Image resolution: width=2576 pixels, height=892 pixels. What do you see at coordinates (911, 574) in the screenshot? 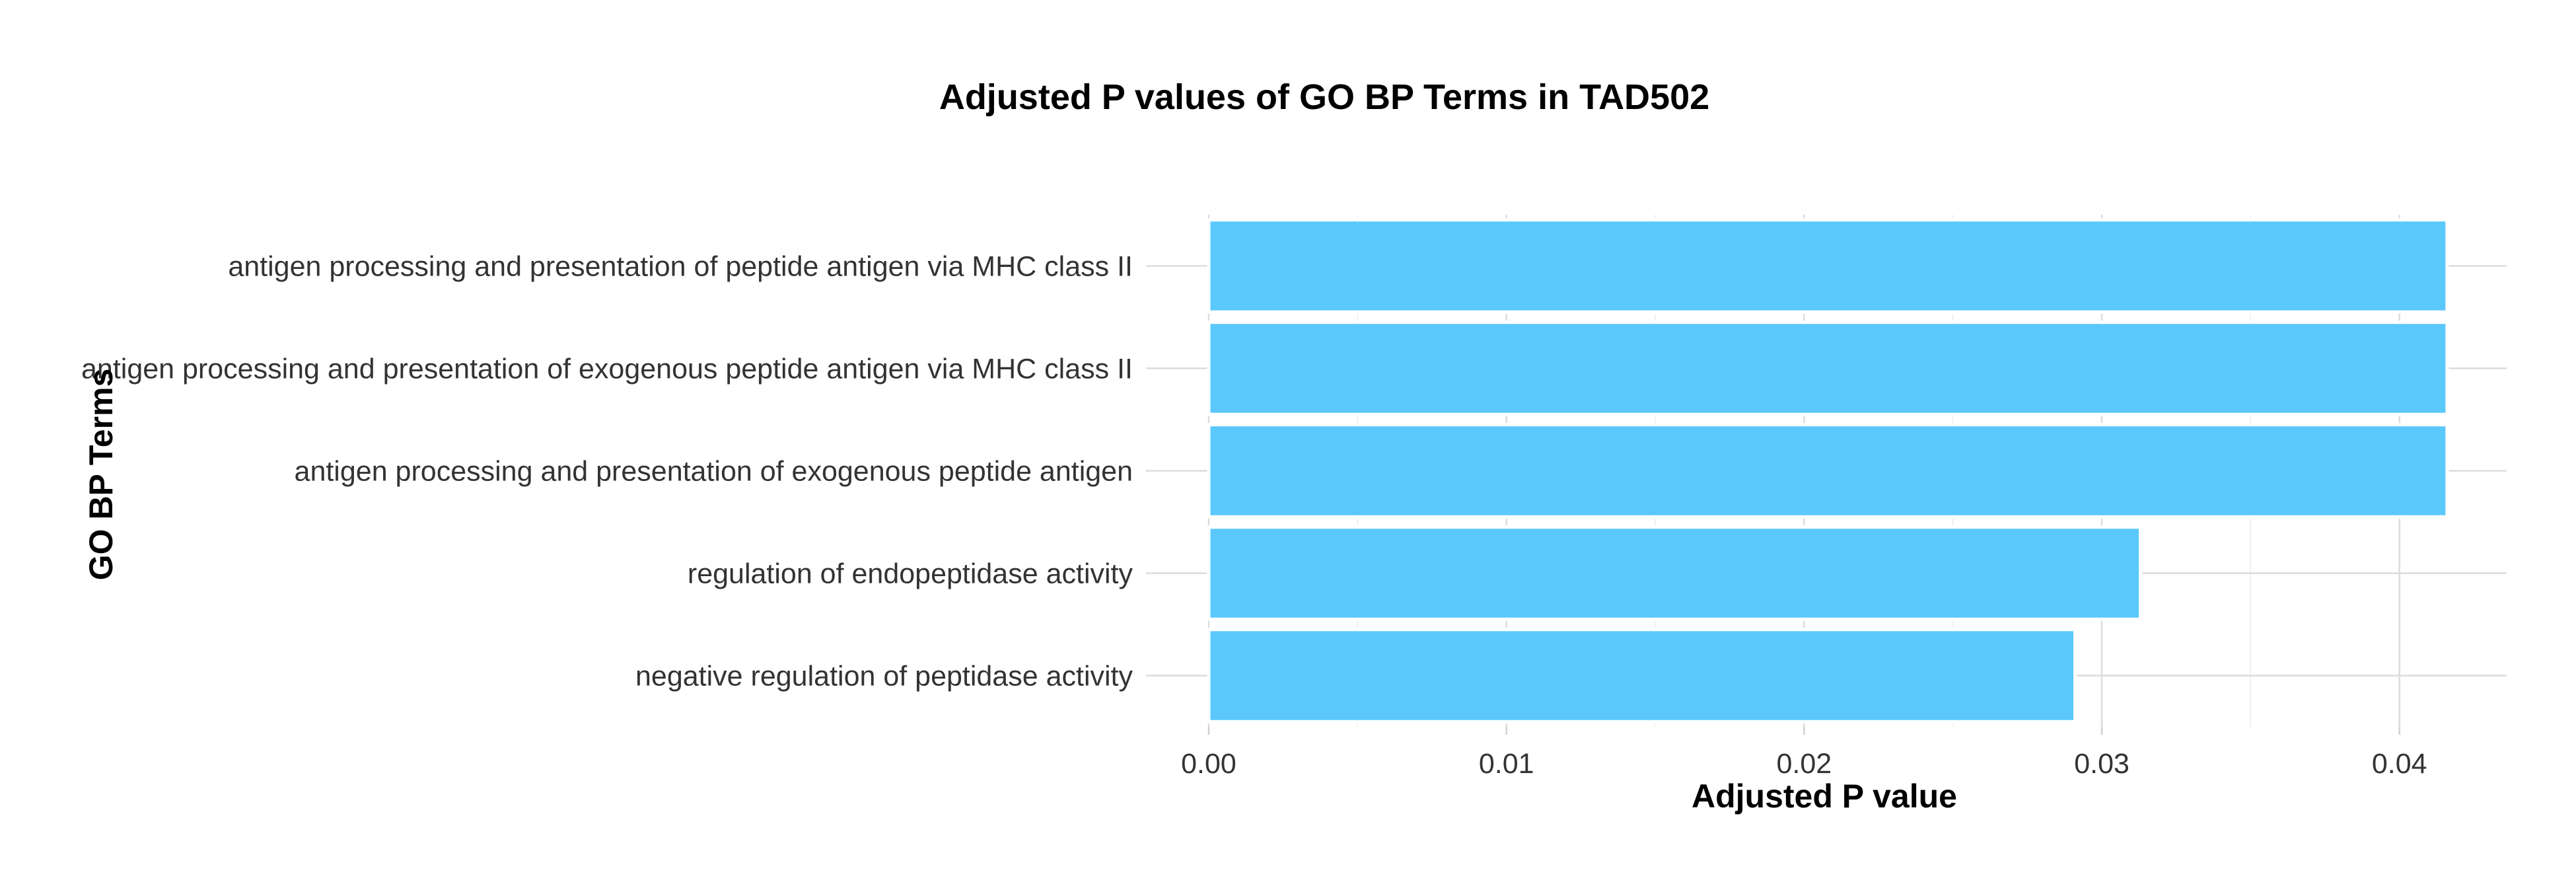
I see `category-label: regulation of endopeptidase activity` at bounding box center [911, 574].